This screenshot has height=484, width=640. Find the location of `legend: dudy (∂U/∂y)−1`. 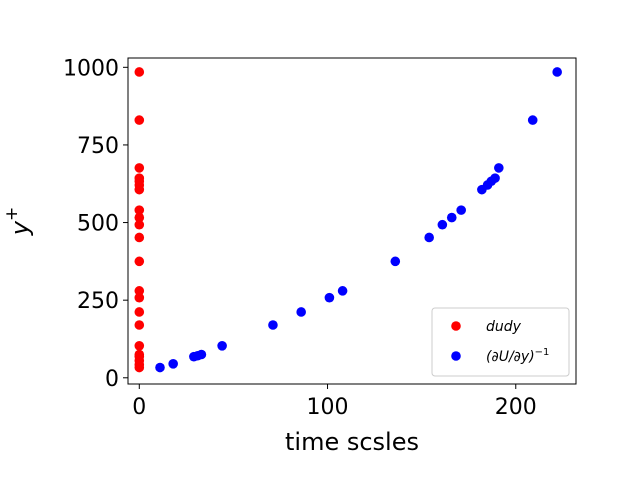

legend: dudy (∂U/∂y)−1 is located at coordinates (500, 342).